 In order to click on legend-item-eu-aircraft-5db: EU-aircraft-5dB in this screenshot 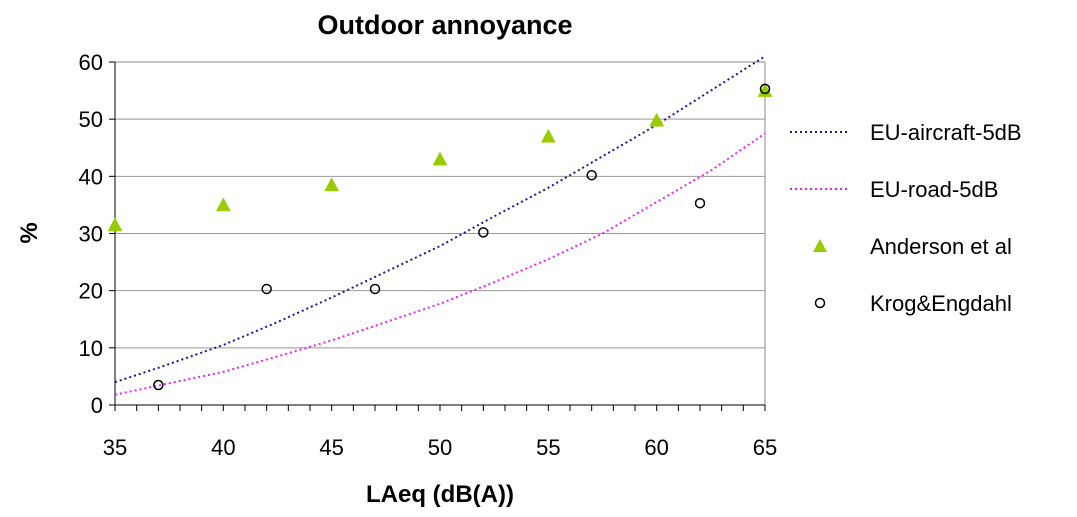, I will do `click(906, 132)`.